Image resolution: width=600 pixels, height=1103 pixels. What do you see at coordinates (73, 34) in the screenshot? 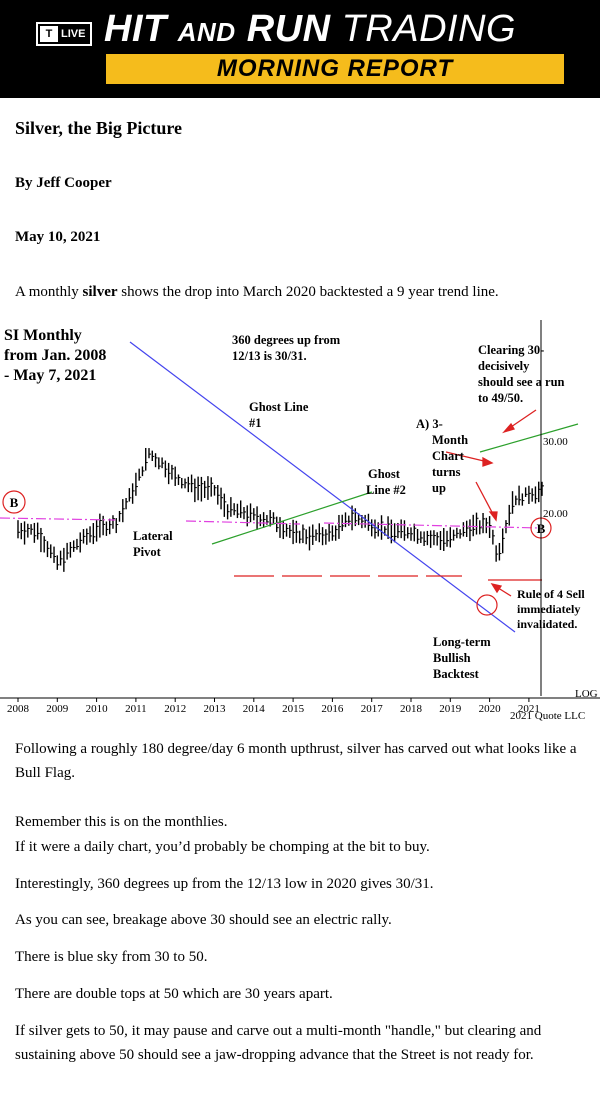
I see `logo-live-label: LIVE` at bounding box center [73, 34].